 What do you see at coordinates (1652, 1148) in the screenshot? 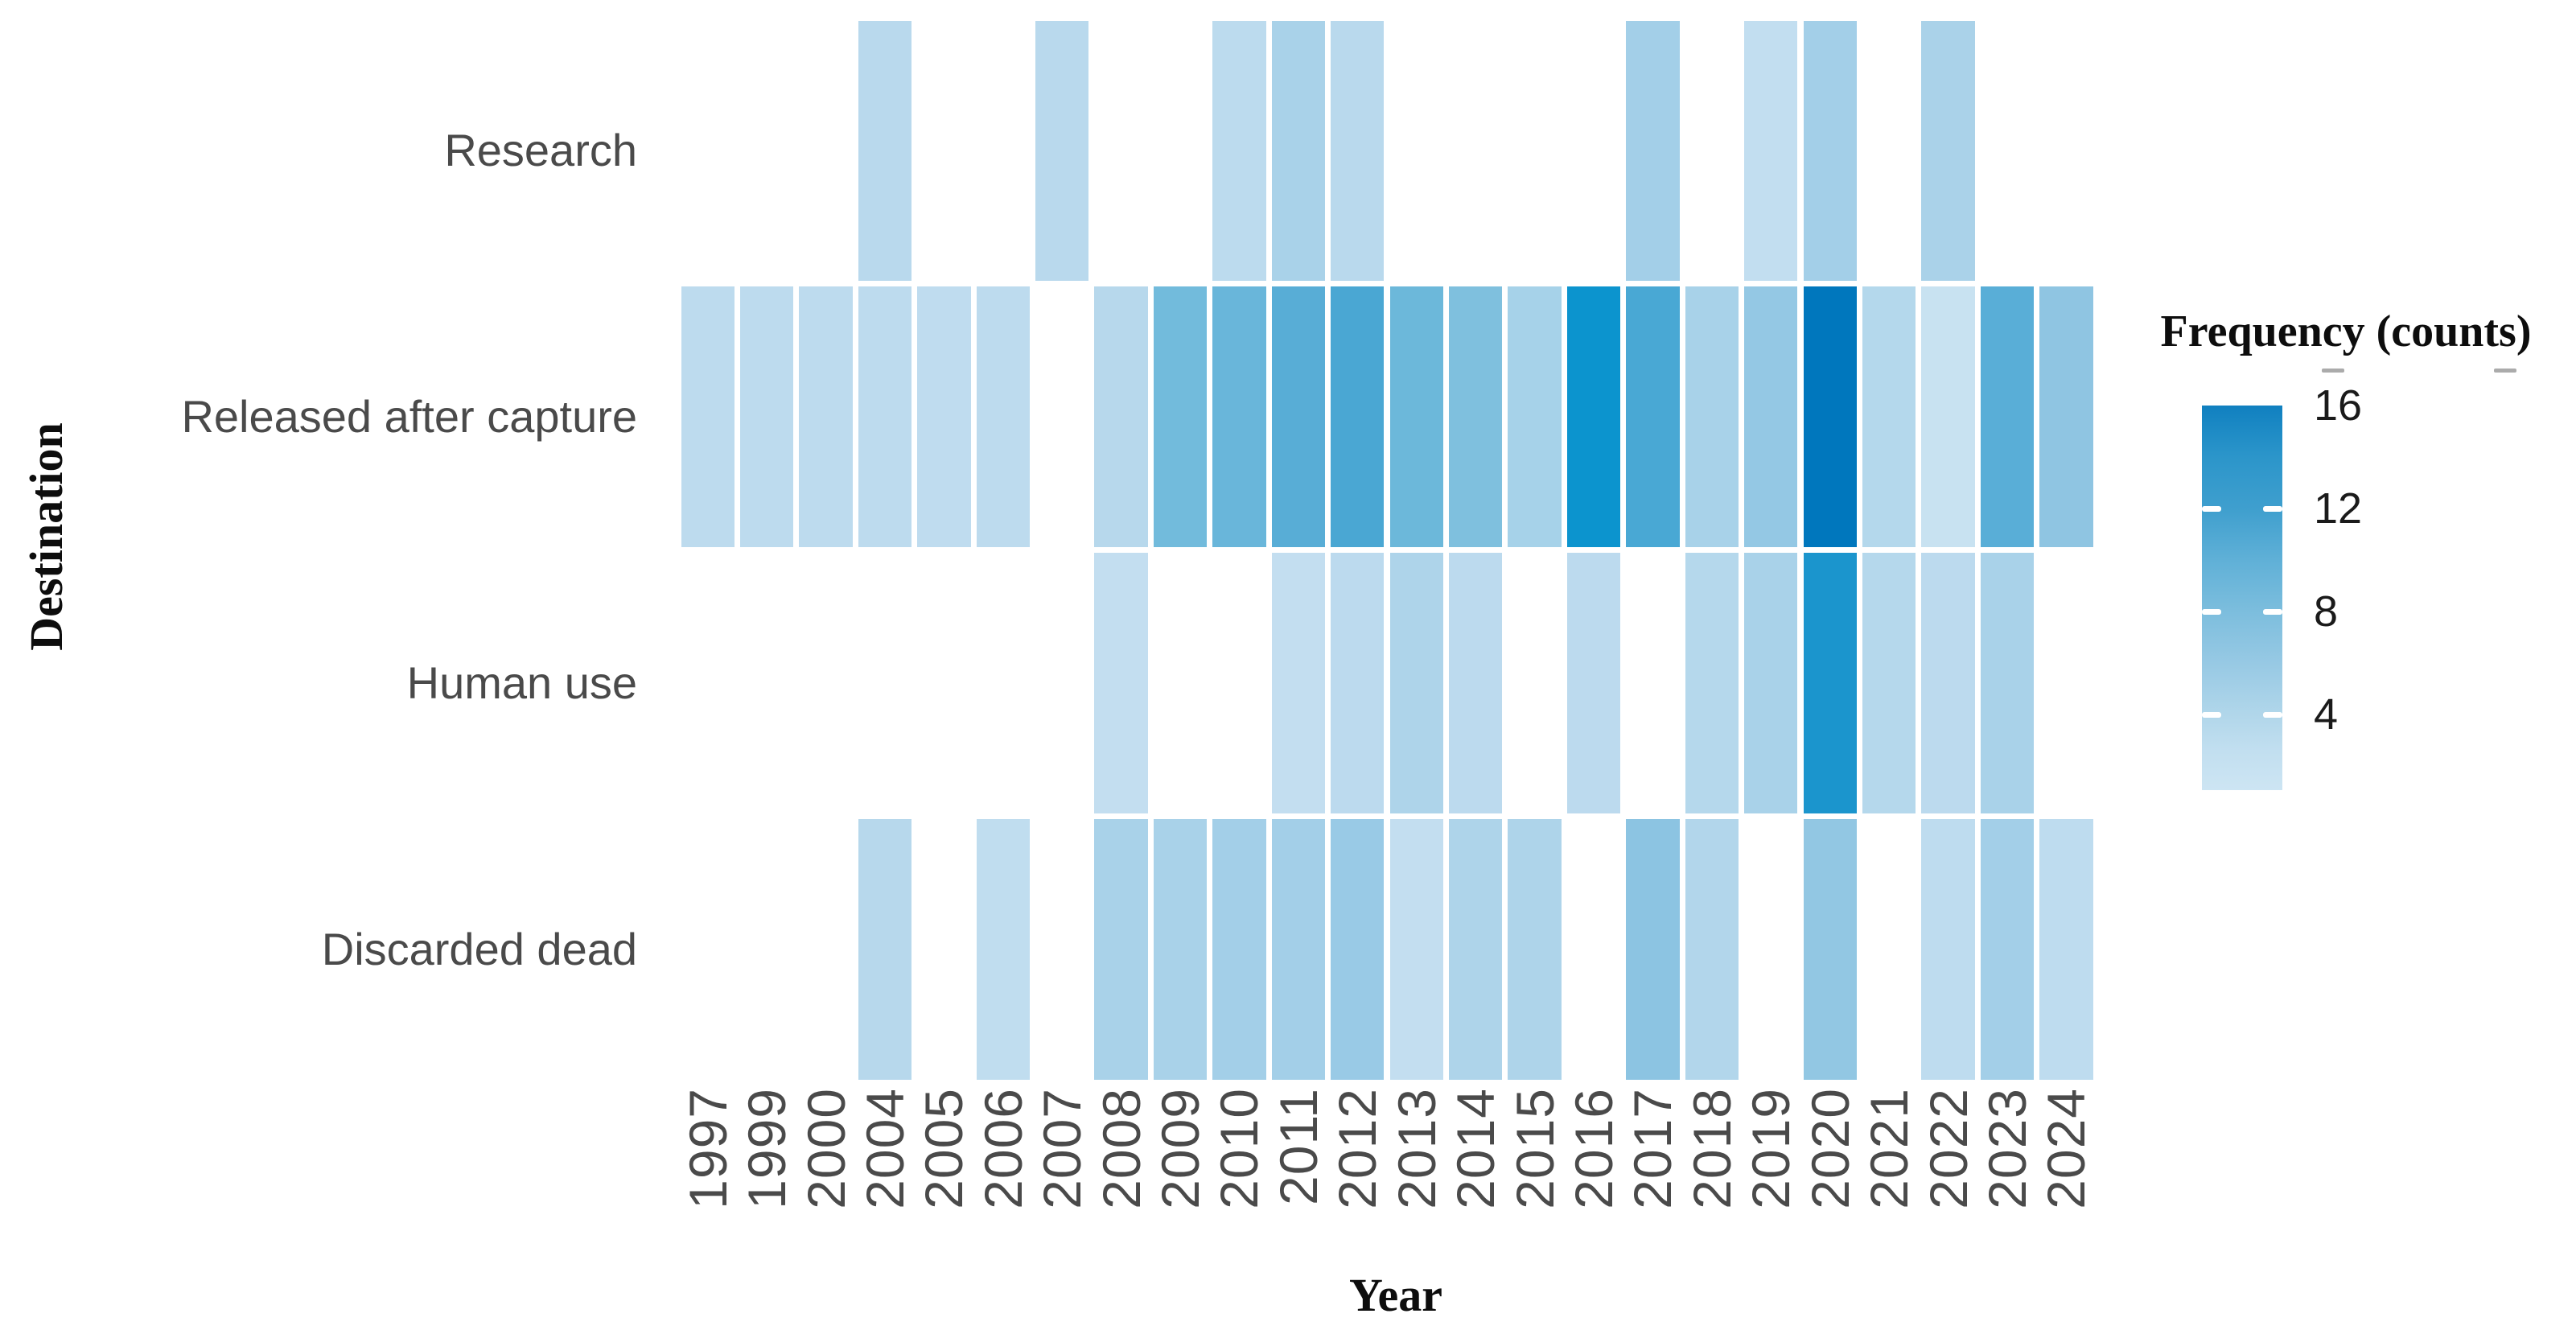
I see `x-tick-label: 2017` at bounding box center [1652, 1148].